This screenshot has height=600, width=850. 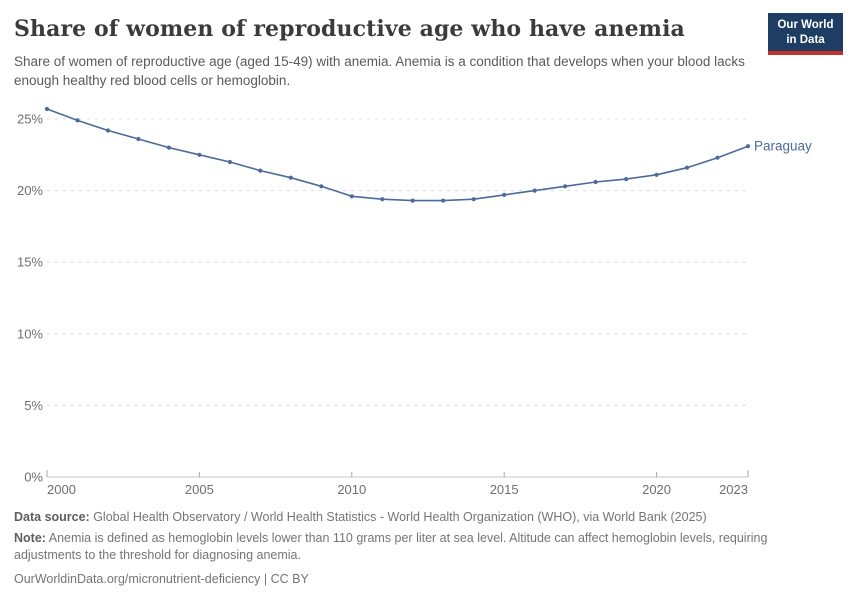 I want to click on owid-logo: Our World in Data, so click(x=805, y=34).